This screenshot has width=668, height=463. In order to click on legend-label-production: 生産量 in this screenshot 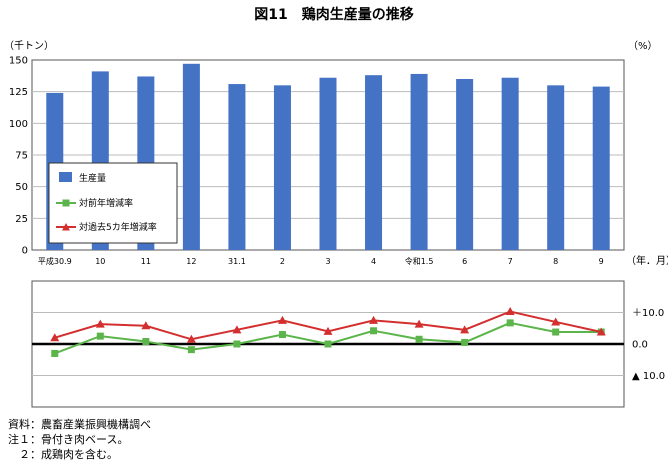, I will do `click(92, 178)`.